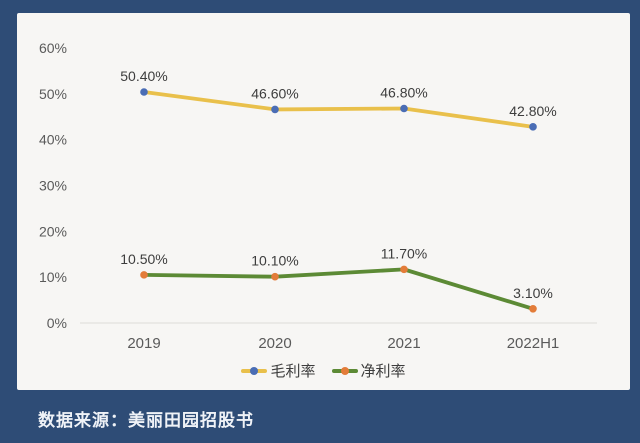  What do you see at coordinates (143, 76) in the screenshot?
I see `data-point-label: 50.40%` at bounding box center [143, 76].